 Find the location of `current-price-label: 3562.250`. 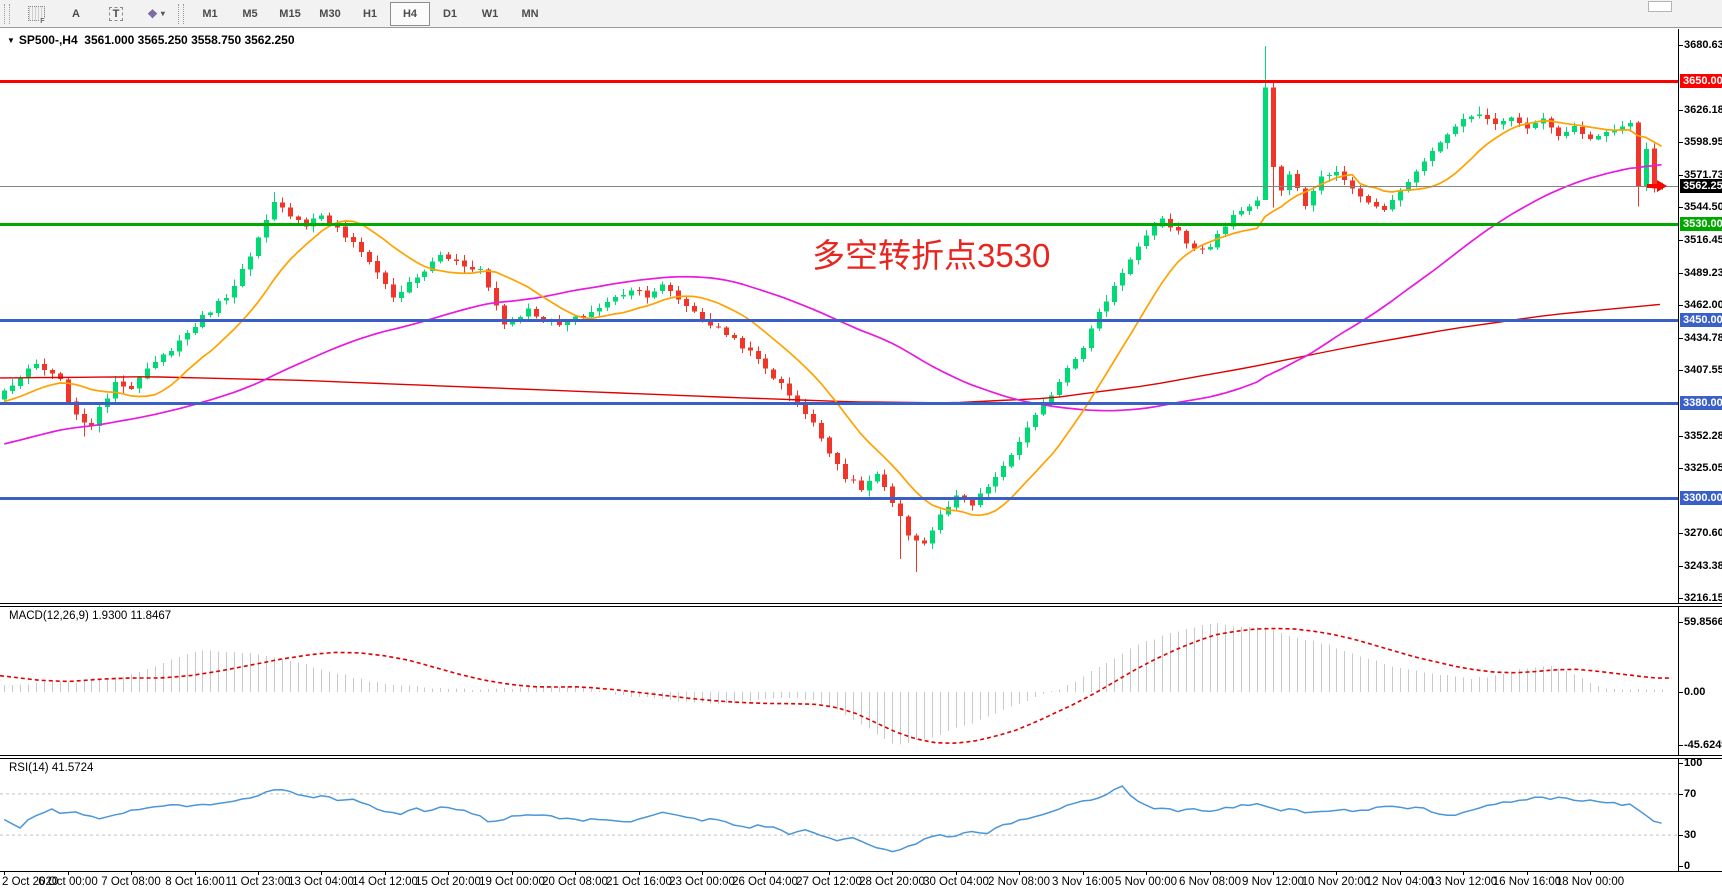

current-price-label: 3562.250 is located at coordinates (1701, 186).